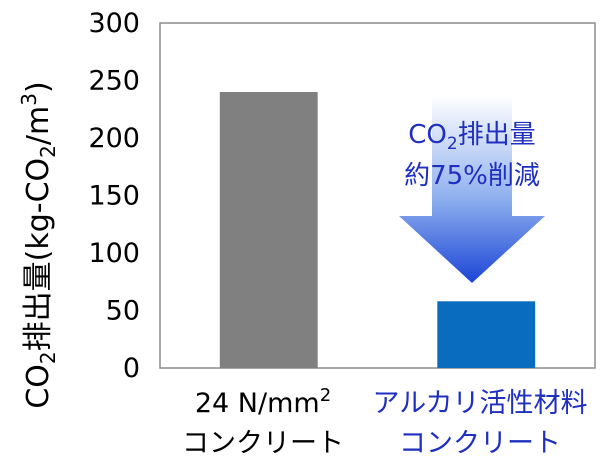 This screenshot has height=468, width=610. I want to click on y-tick-label-300: 300, so click(114, 23).